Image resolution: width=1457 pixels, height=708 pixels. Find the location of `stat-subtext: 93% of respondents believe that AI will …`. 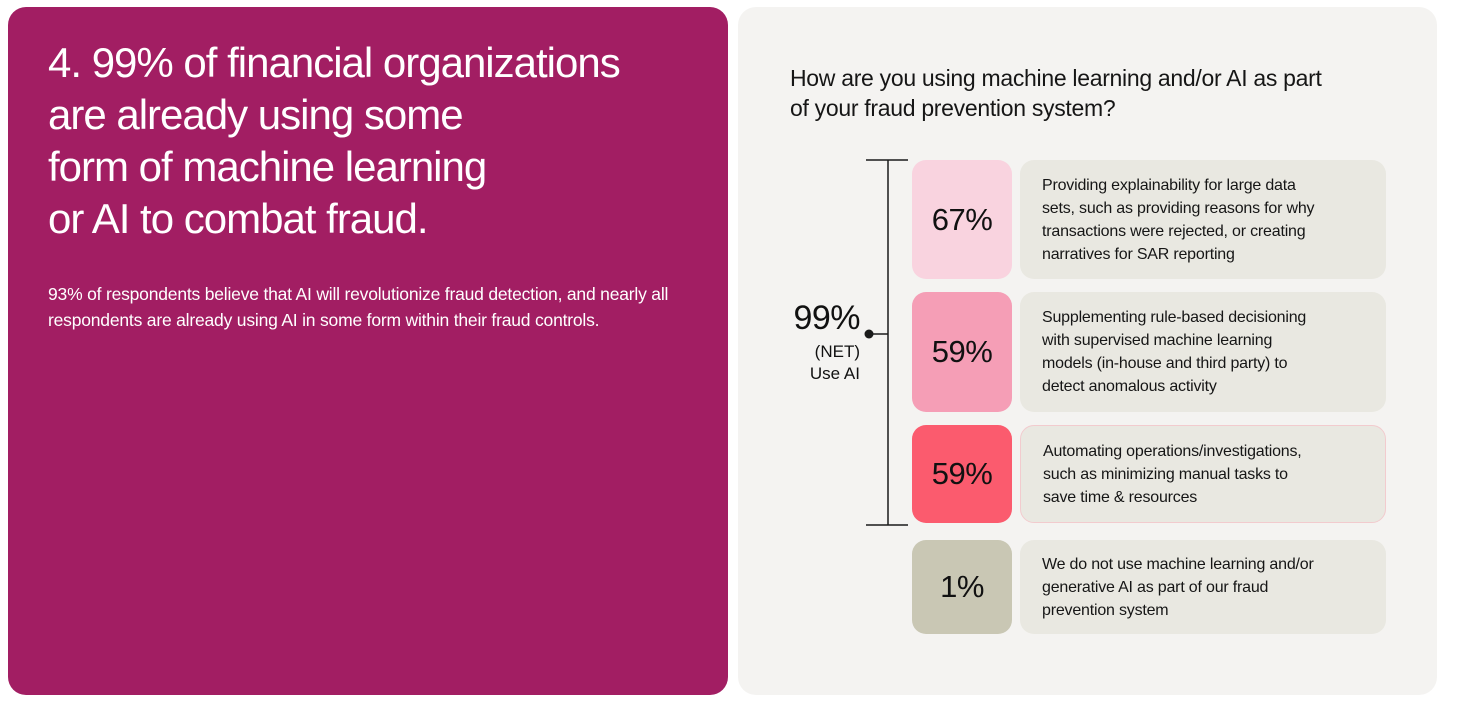

stat-subtext: 93% of respondents believe that AI will … is located at coordinates (358, 307).